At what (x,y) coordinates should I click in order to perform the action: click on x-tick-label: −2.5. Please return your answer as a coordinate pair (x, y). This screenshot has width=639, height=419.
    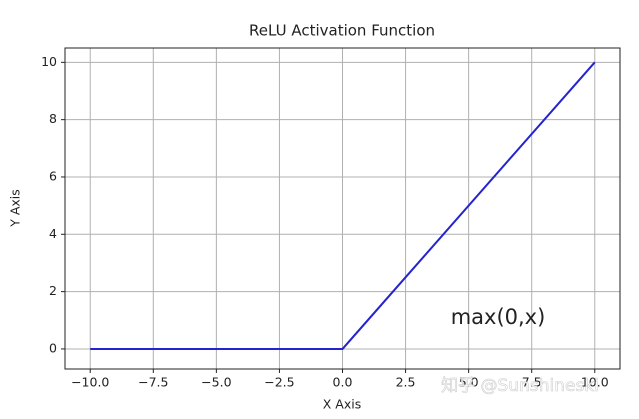
    Looking at the image, I should click on (279, 382).